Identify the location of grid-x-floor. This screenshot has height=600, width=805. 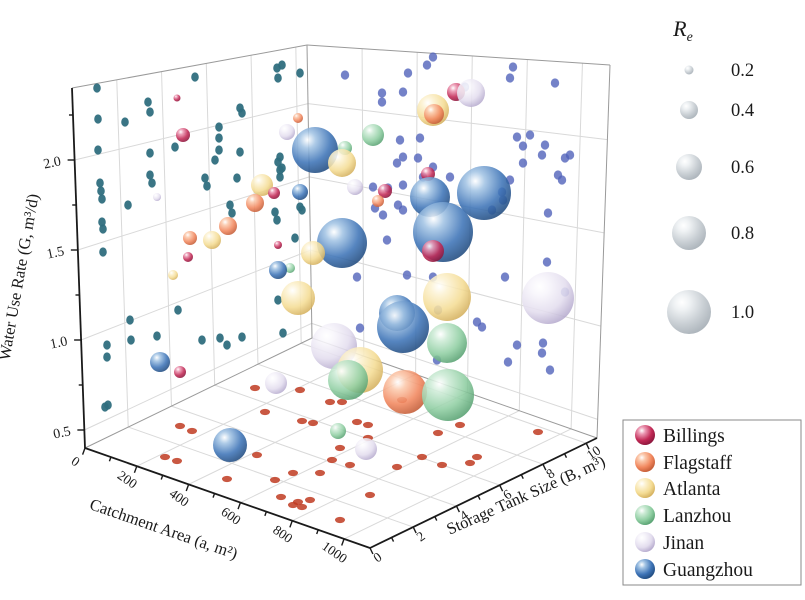
(302, 429).